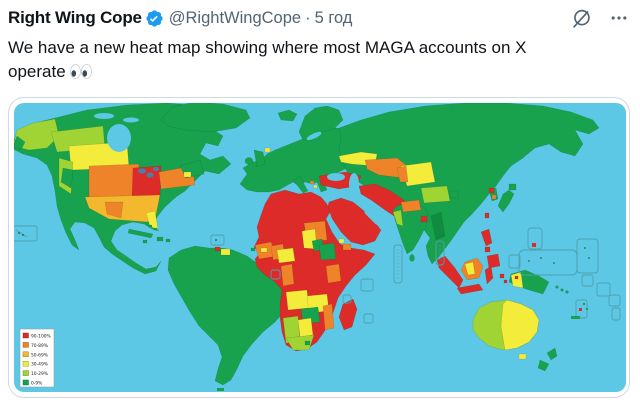  What do you see at coordinates (619, 18) in the screenshot?
I see `more-options-icon` at bounding box center [619, 18].